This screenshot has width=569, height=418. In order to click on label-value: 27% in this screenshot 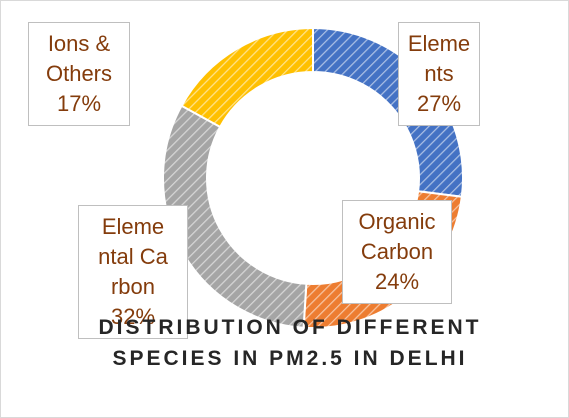, I will do `click(439, 103)`.